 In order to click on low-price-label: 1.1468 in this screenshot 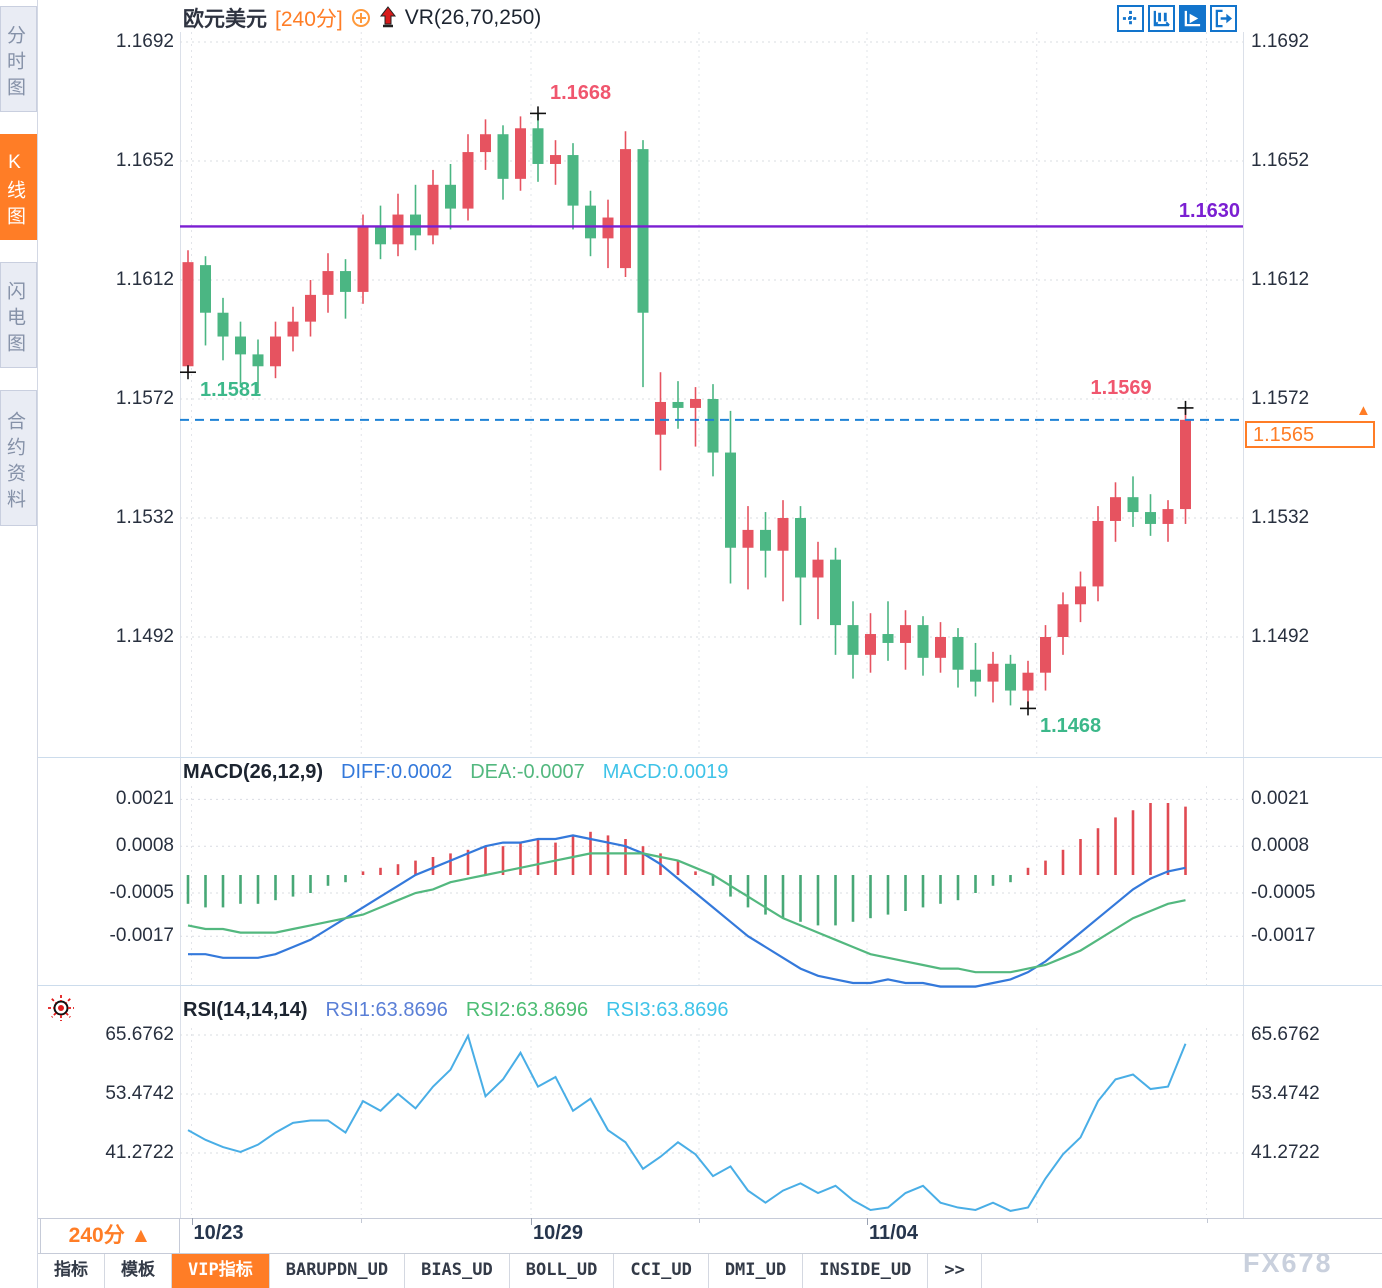, I will do `click(1071, 726)`.